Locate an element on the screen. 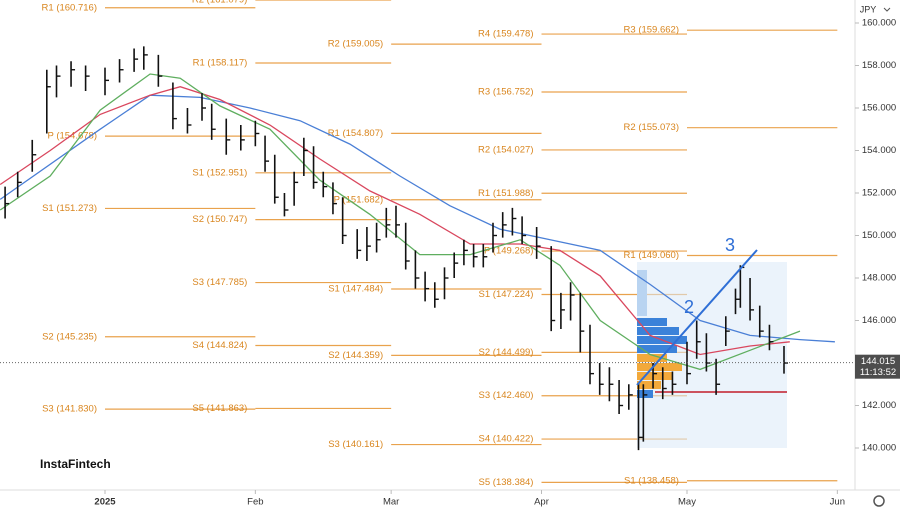  x-tick-label: Jun is located at coordinates (837, 502).